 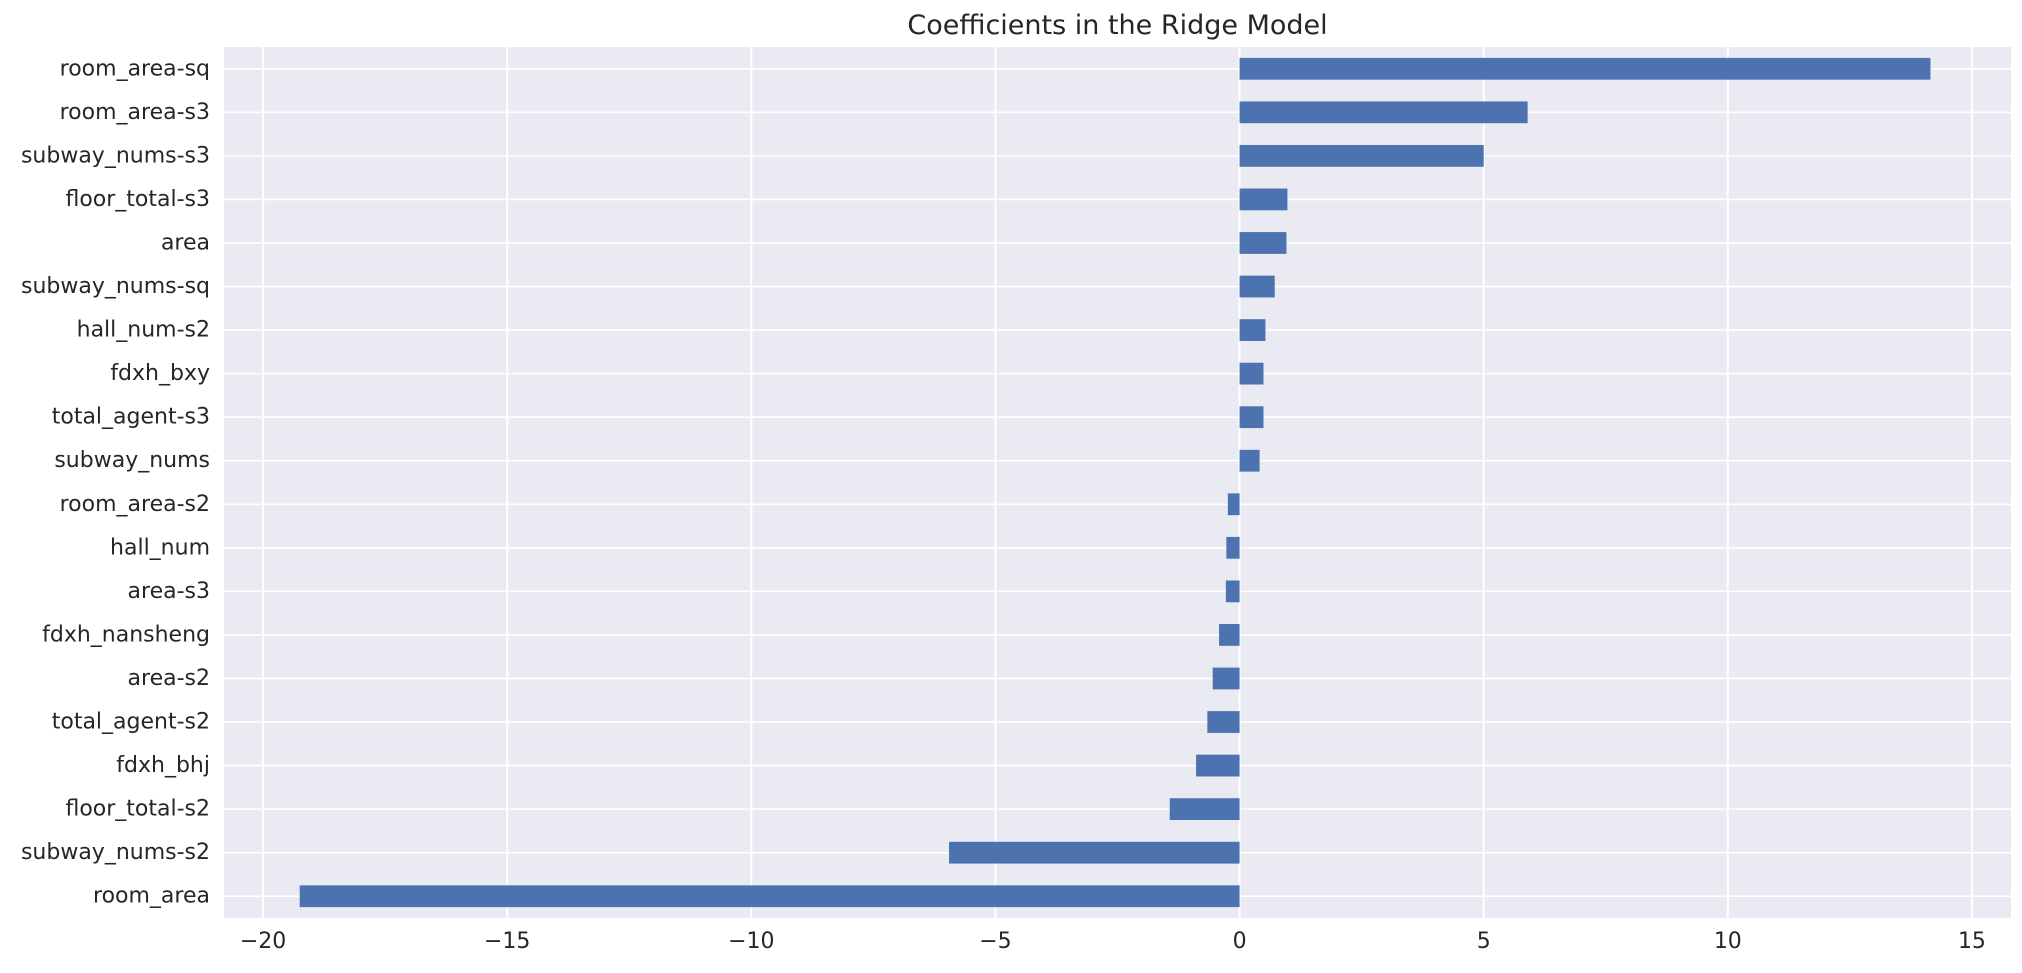 I want to click on bar-subway_nums-s3, so click(x=1361, y=155).